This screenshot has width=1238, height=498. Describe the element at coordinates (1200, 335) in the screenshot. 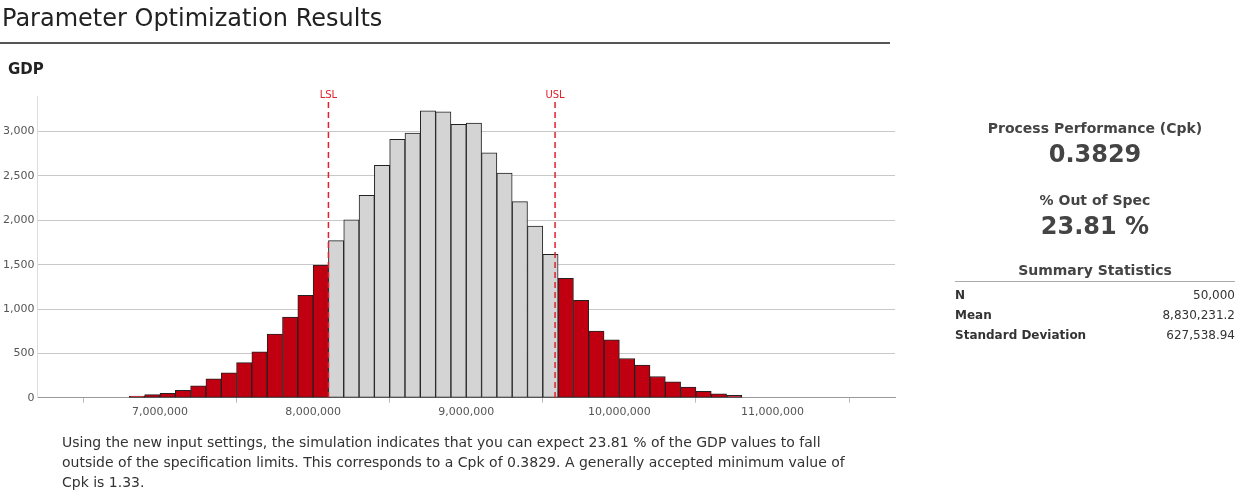

I see `text: 627,538.94` at that location.